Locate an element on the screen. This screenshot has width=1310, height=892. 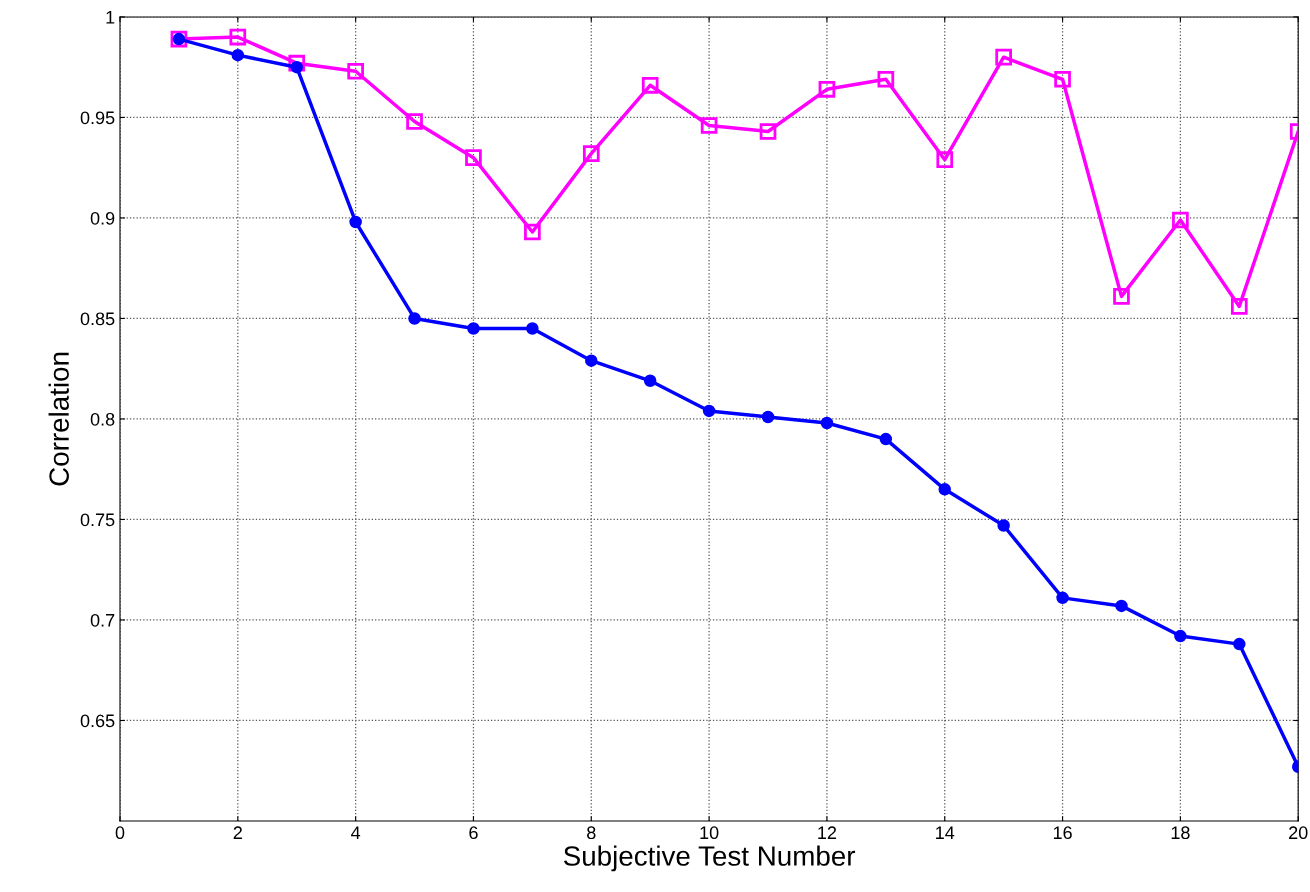
x-axis-title: Subjective Test Number is located at coordinates (709, 858).